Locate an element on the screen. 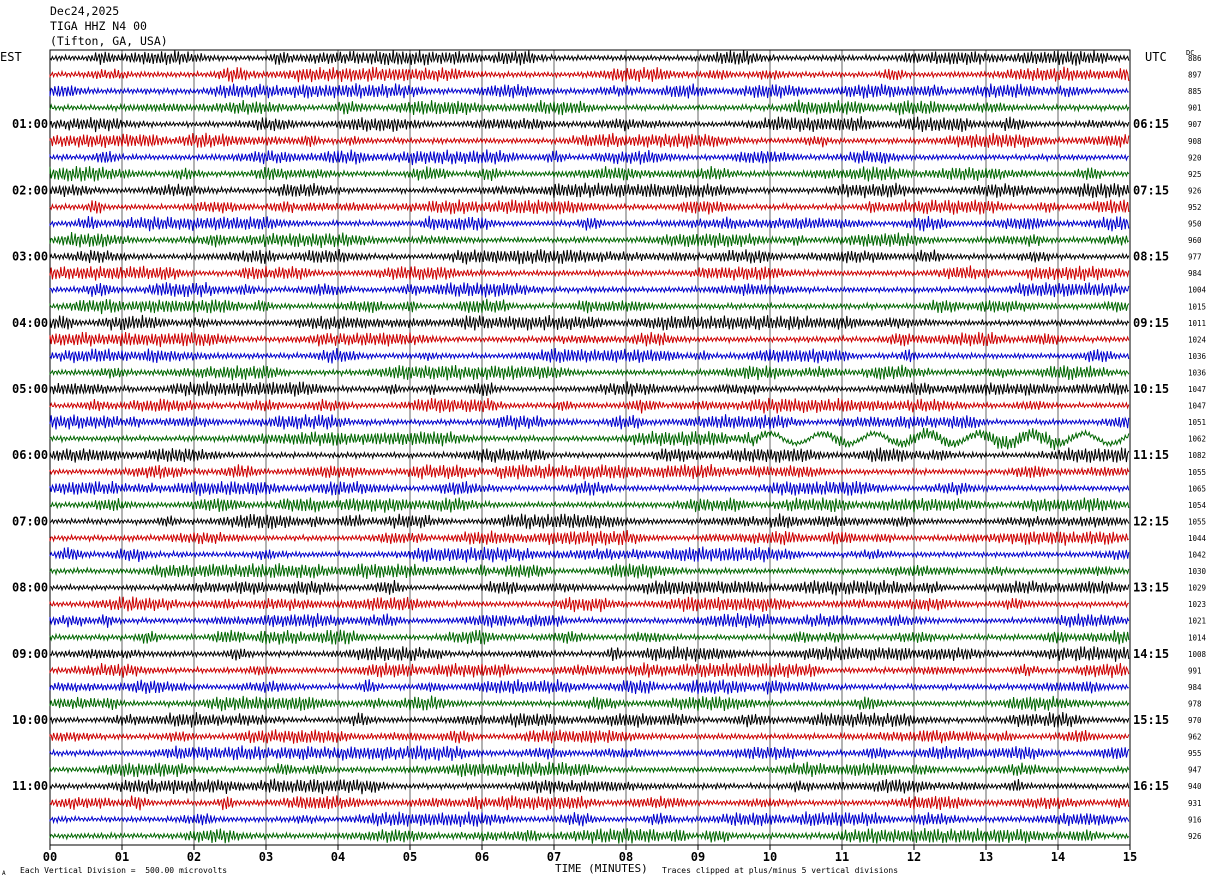 This screenshot has height=886, width=1210. x-tick-label: 02 is located at coordinates (194, 857).